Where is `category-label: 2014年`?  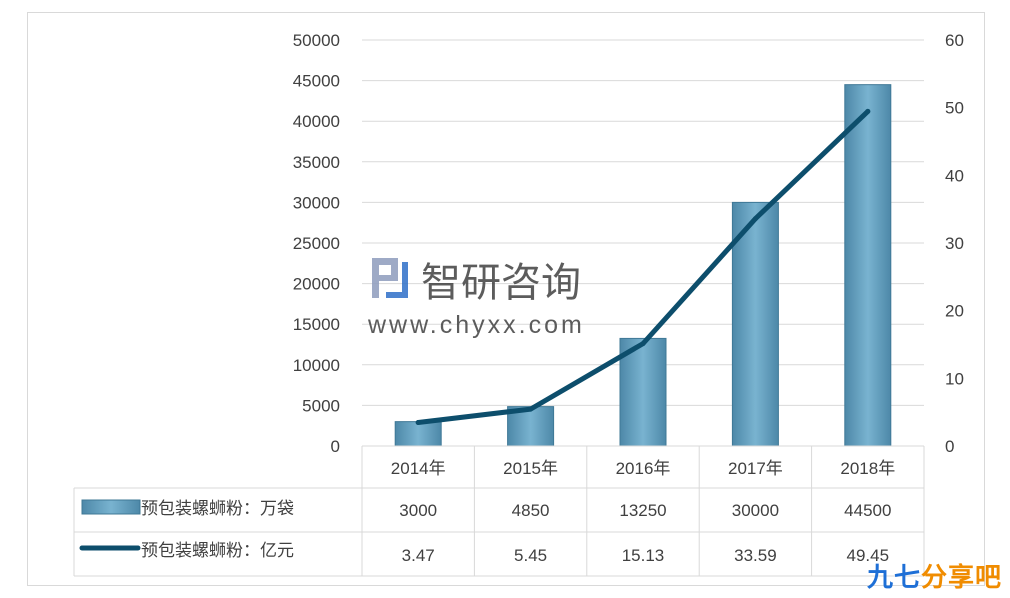 category-label: 2014年 is located at coordinates (418, 468).